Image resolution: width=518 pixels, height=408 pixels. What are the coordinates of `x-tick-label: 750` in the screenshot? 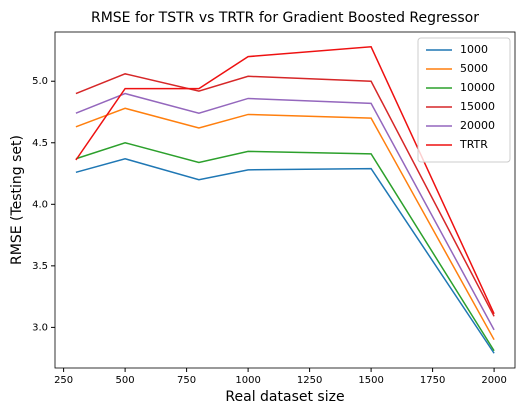 It's located at (186, 380).